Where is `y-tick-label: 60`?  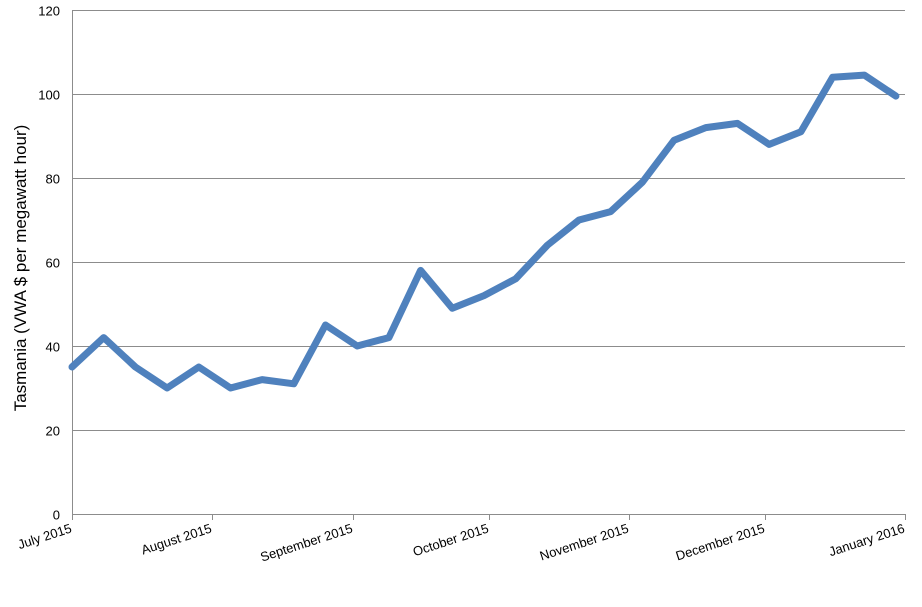
y-tick-label: 60 is located at coordinates (53, 263).